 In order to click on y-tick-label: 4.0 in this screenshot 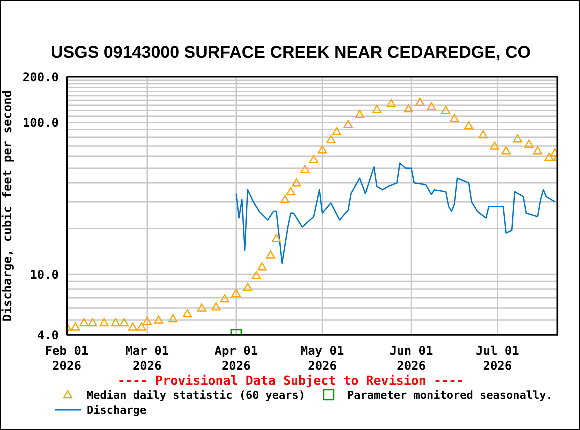, I will do `click(48, 335)`.